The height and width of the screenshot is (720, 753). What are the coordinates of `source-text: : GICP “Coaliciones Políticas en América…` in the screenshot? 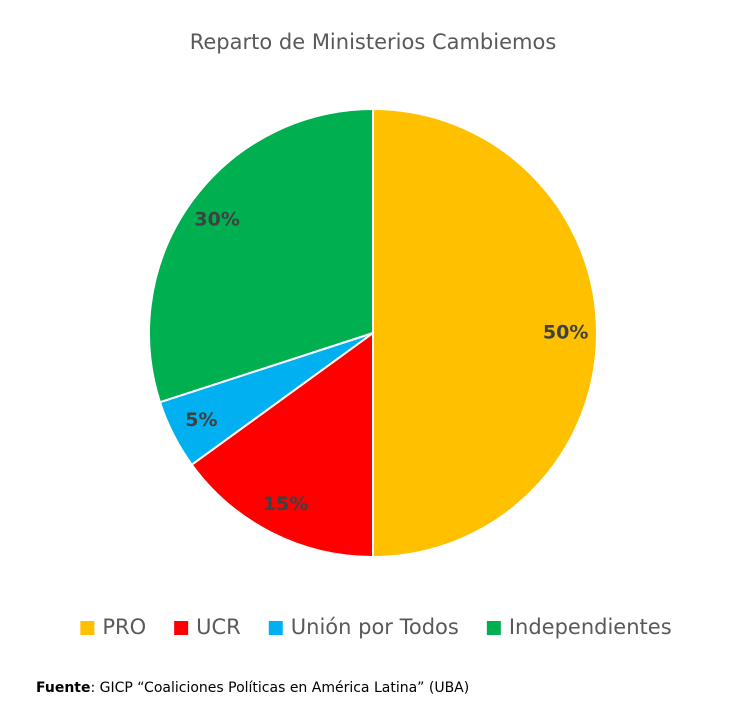 It's located at (279, 688).